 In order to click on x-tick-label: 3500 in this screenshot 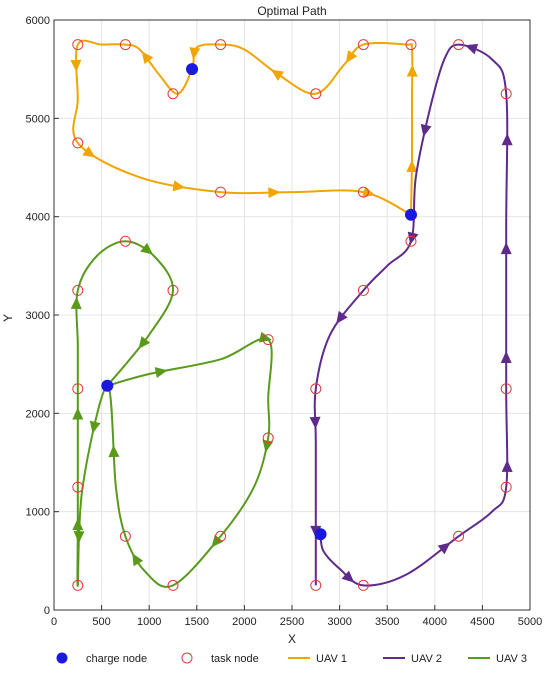, I will do `click(387, 622)`.